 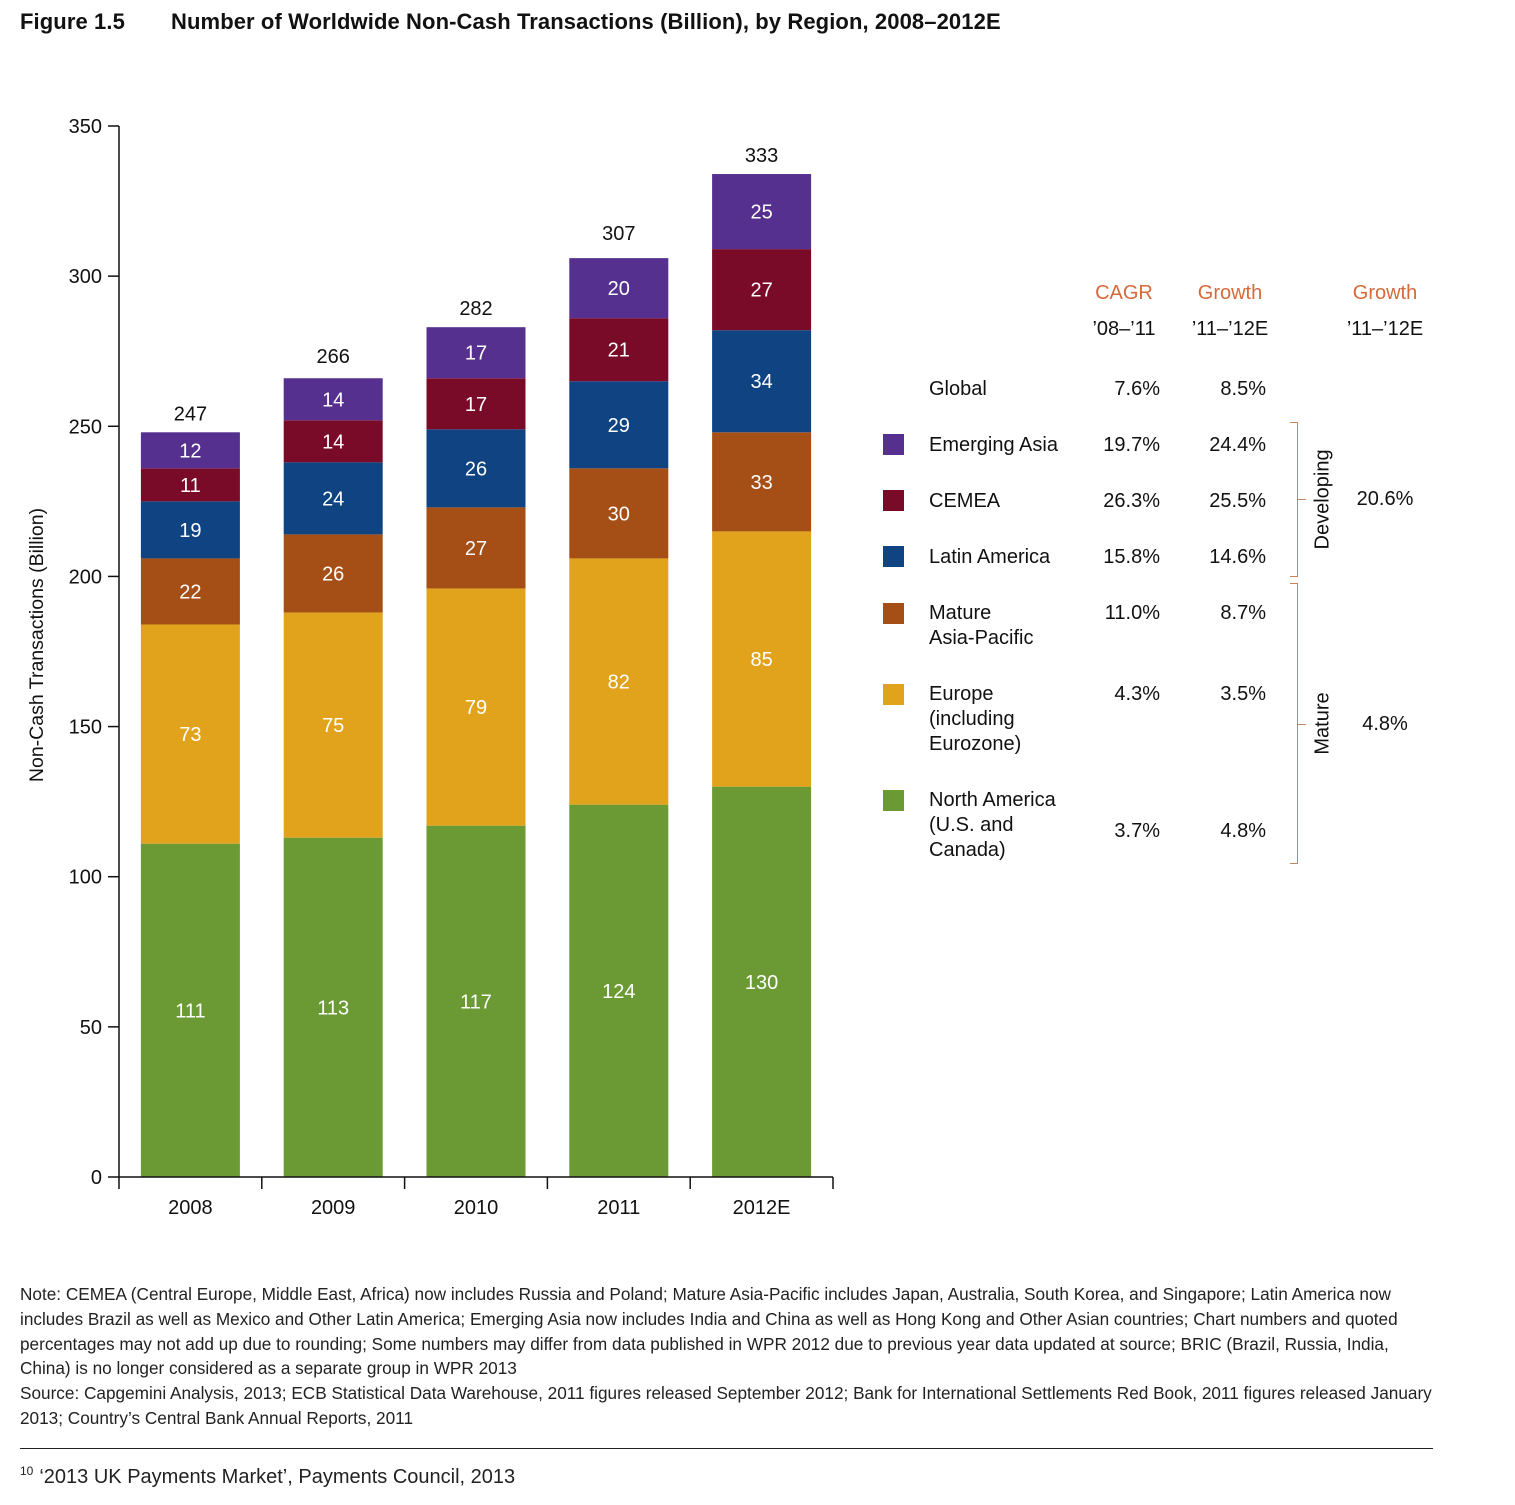 I want to click on y-tick-label: 150, so click(x=85, y=728).